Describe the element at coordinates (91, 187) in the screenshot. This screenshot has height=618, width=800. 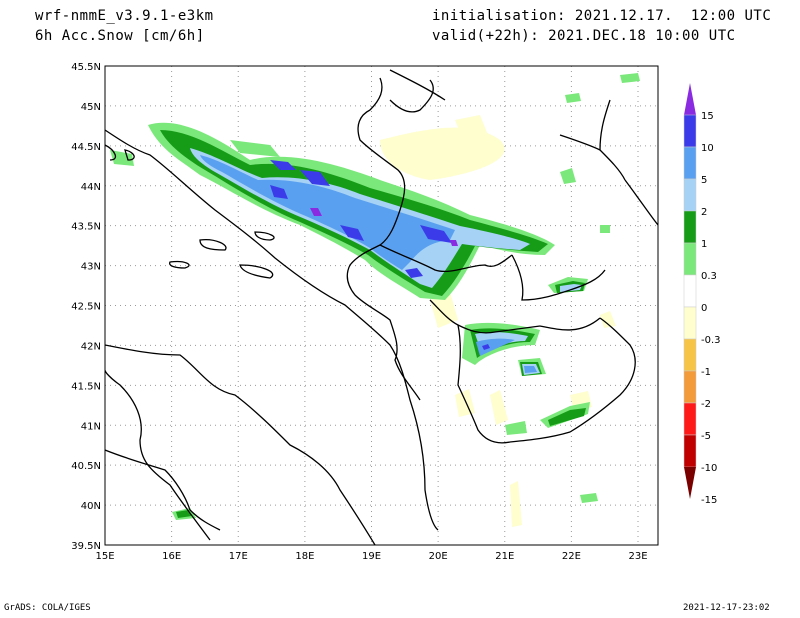
I see `lat-tick-label: 44N` at that location.